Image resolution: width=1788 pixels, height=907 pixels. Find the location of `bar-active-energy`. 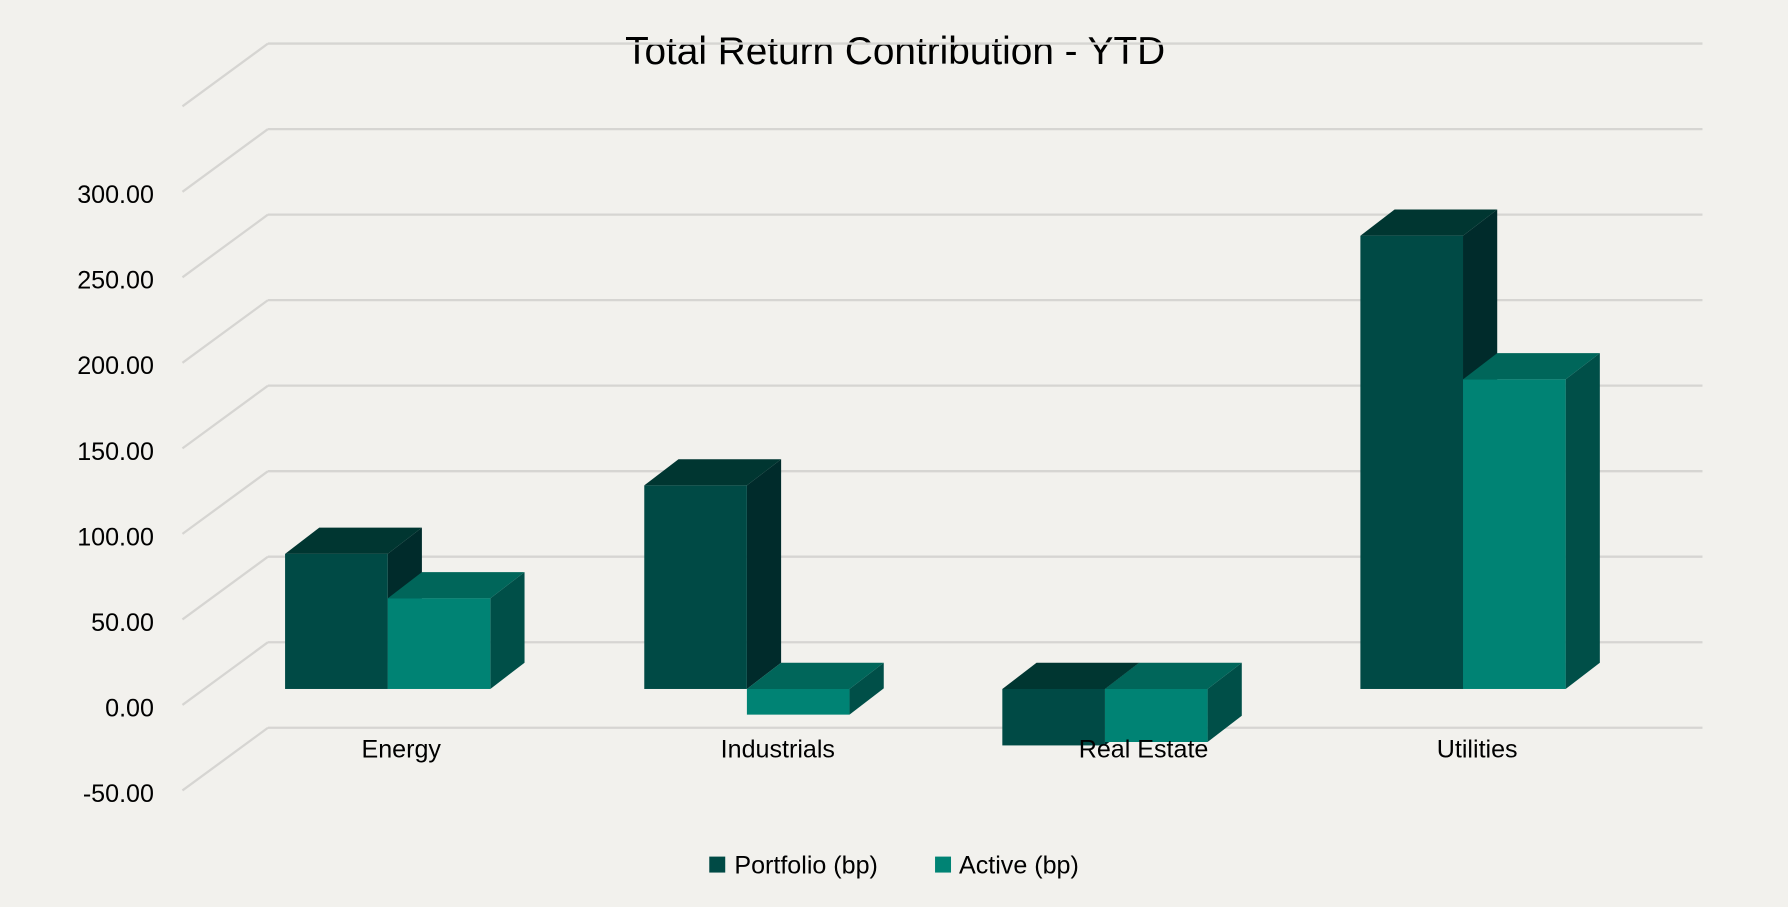

bar-active-energy is located at coordinates (456, 630).